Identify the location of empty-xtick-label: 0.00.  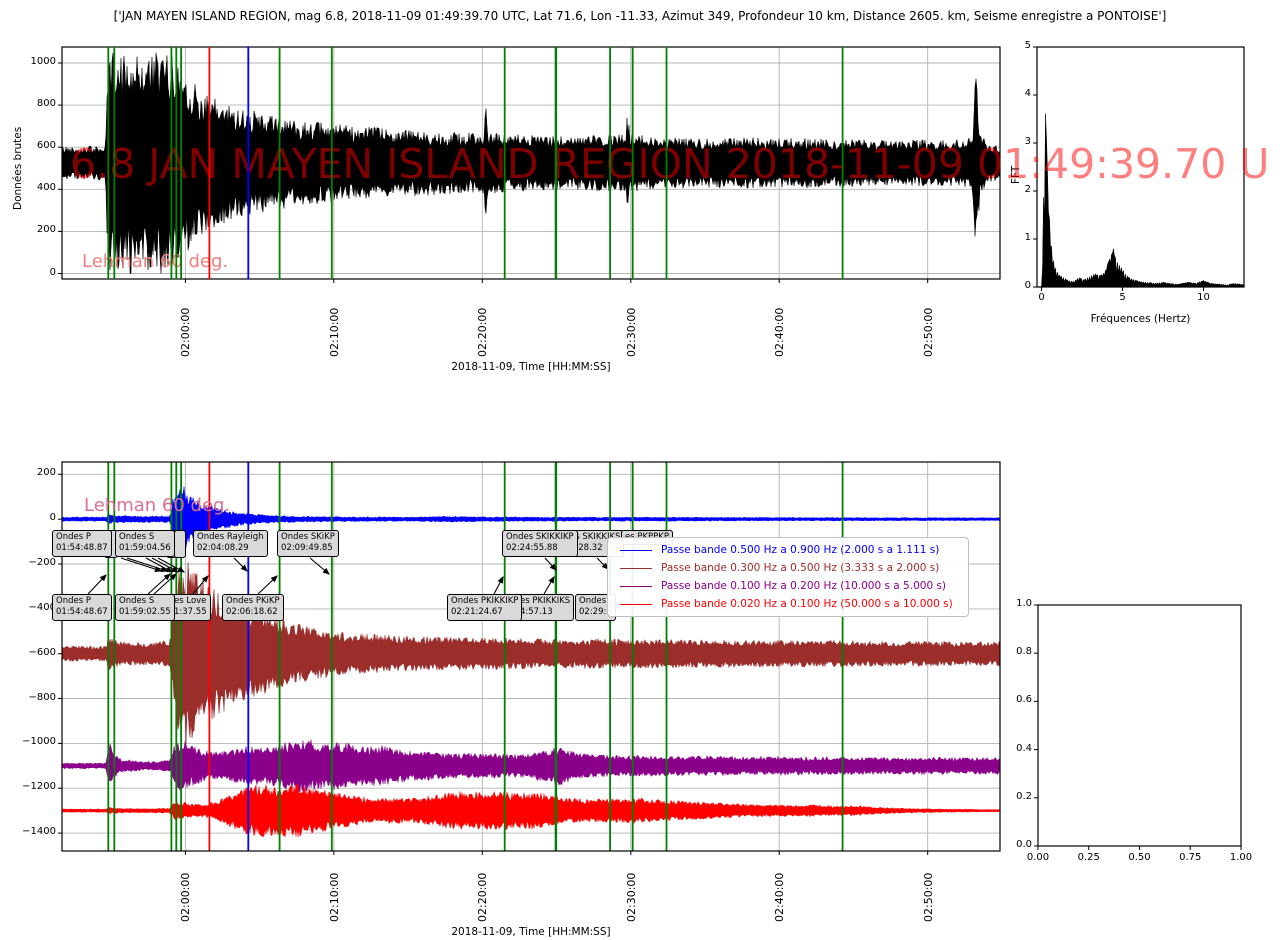
(1038, 857).